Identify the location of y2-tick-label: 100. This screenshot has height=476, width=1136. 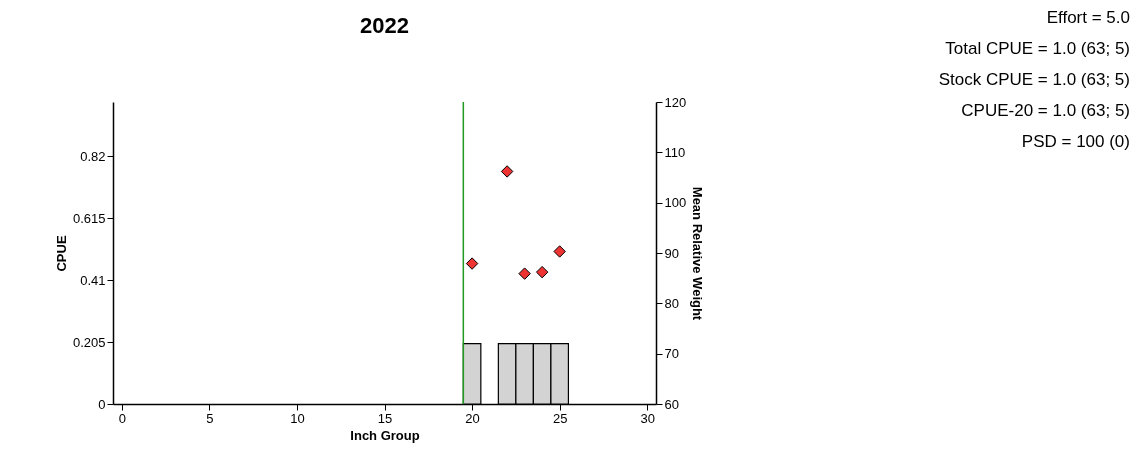
(675, 203).